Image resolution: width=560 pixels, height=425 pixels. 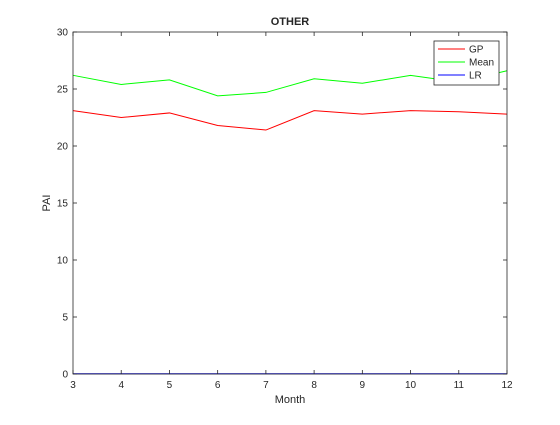 What do you see at coordinates (170, 385) in the screenshot?
I see `x-tick-label: 5` at bounding box center [170, 385].